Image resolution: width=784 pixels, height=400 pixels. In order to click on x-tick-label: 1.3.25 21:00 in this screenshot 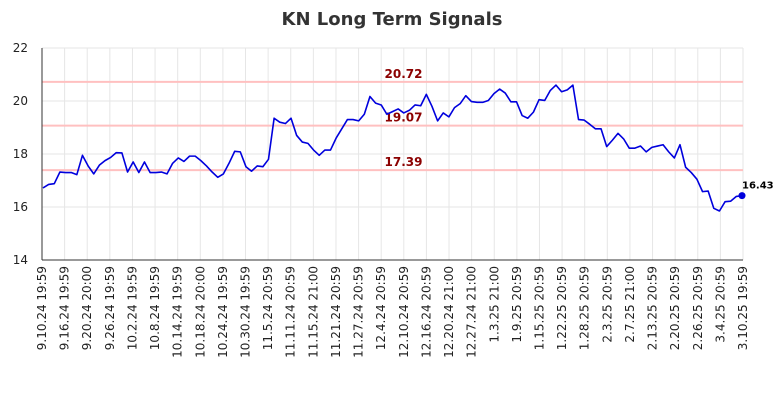, I will do `click(494, 304)`.